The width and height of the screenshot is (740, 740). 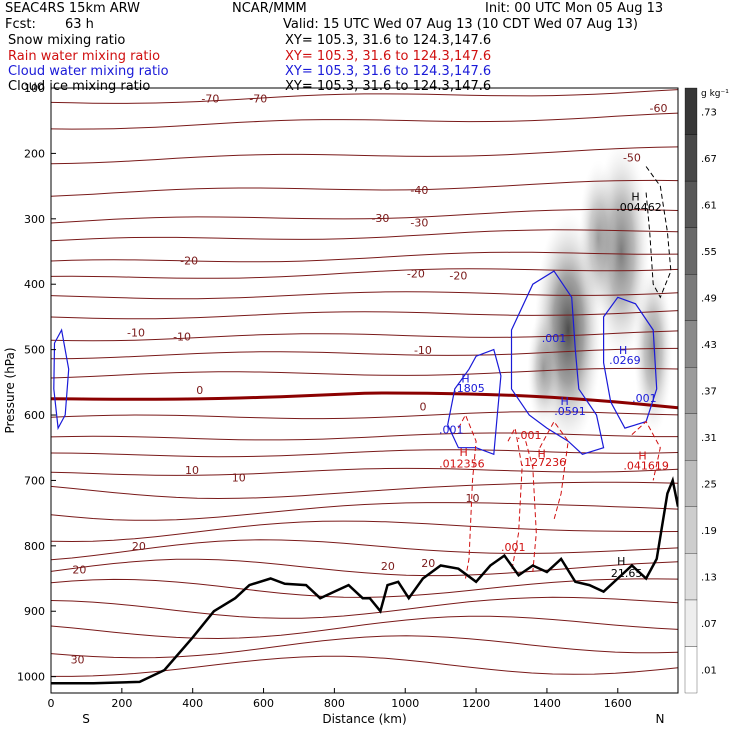 What do you see at coordinates (709, 205) in the screenshot?
I see `colorbar-label-10: .61` at bounding box center [709, 205].